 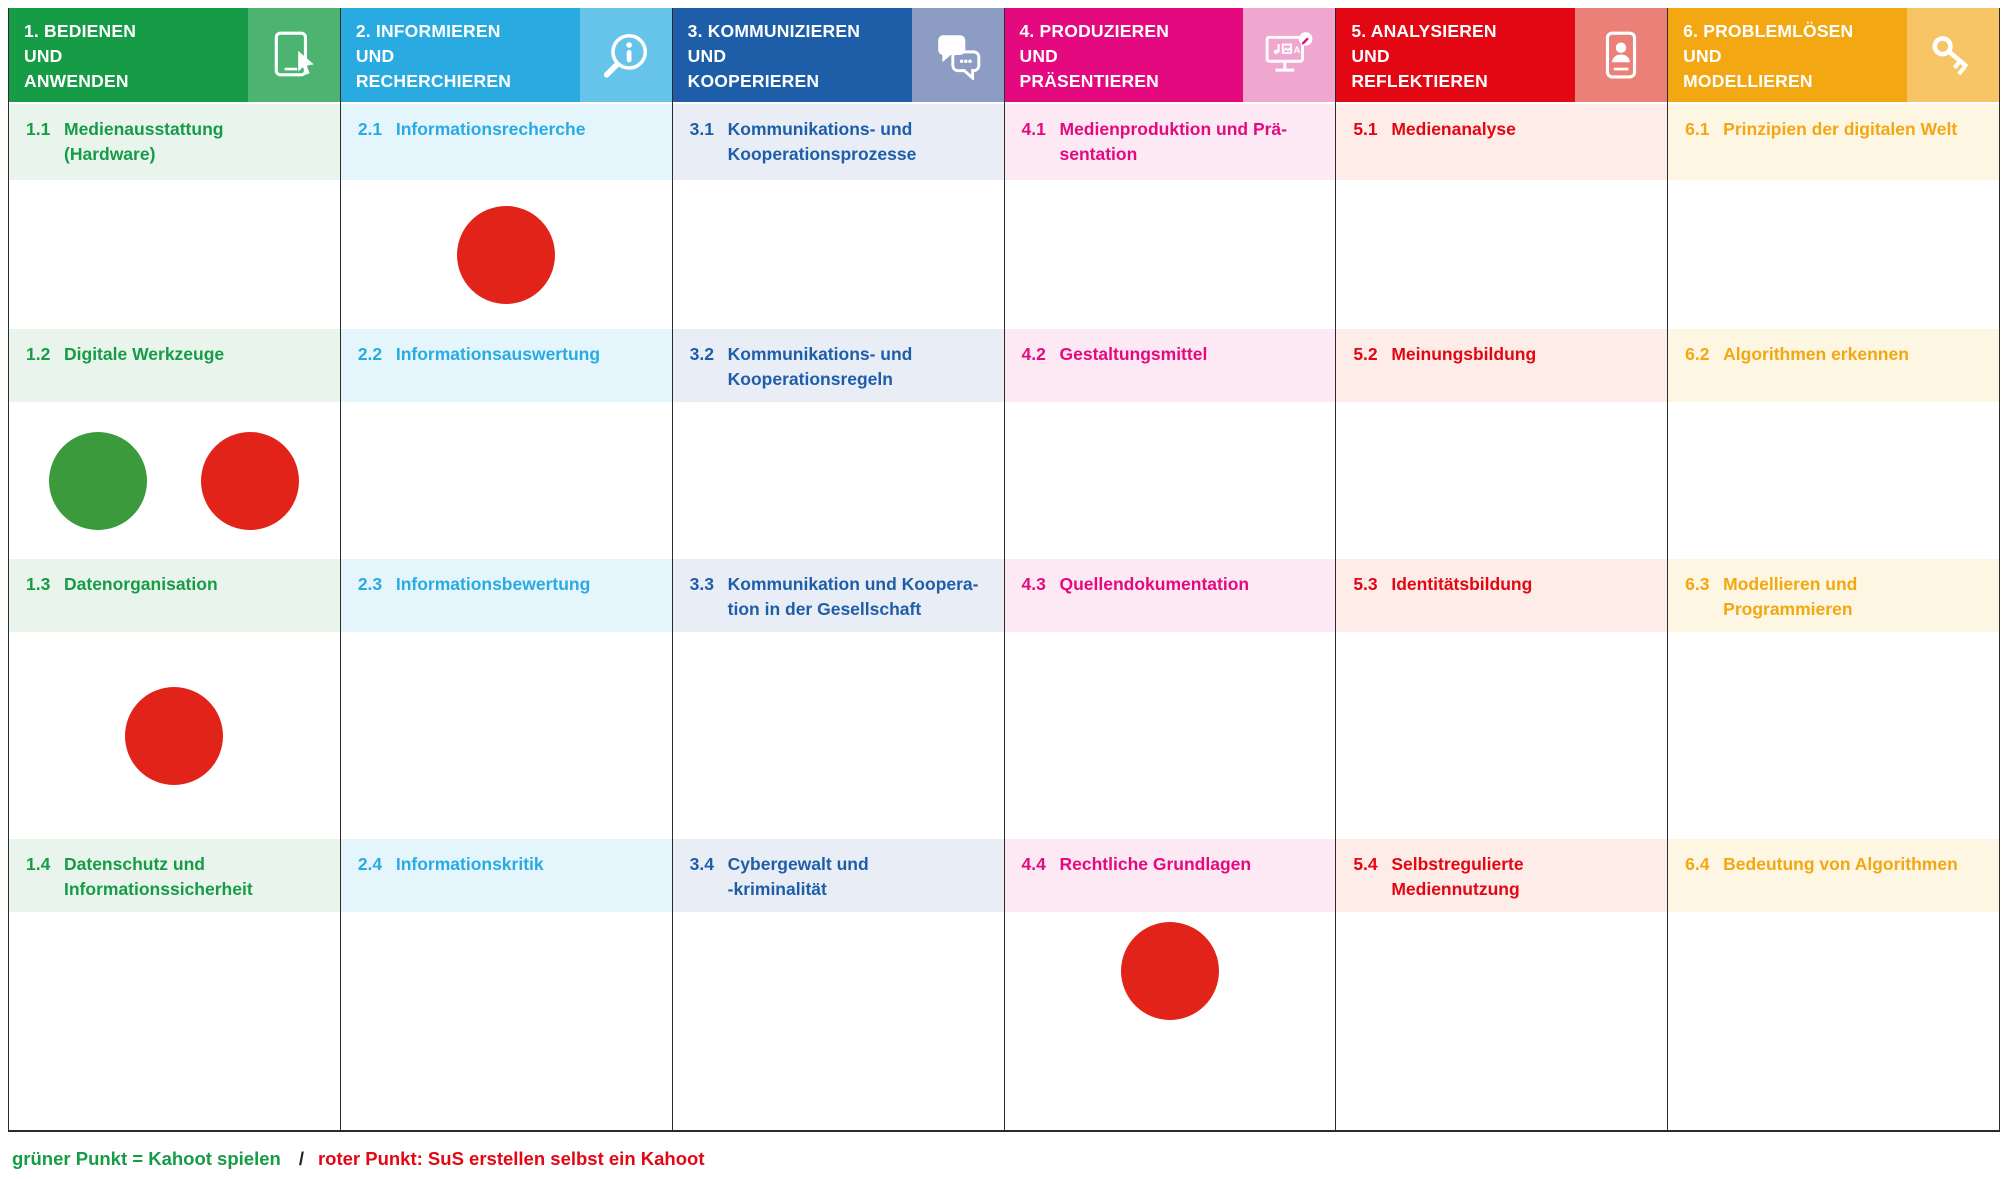 What do you see at coordinates (1289, 55) in the screenshot?
I see `media-monitor-icon: A` at bounding box center [1289, 55].